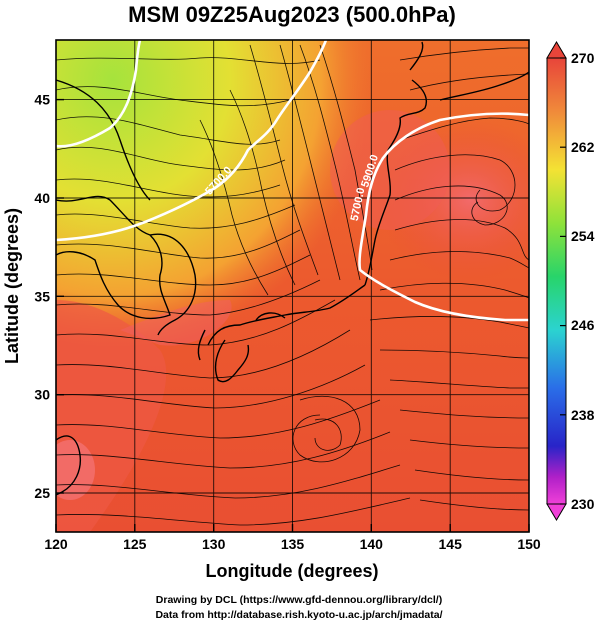 This screenshot has width=599, height=625. I want to click on y-tick-label: 25, so click(42, 493).